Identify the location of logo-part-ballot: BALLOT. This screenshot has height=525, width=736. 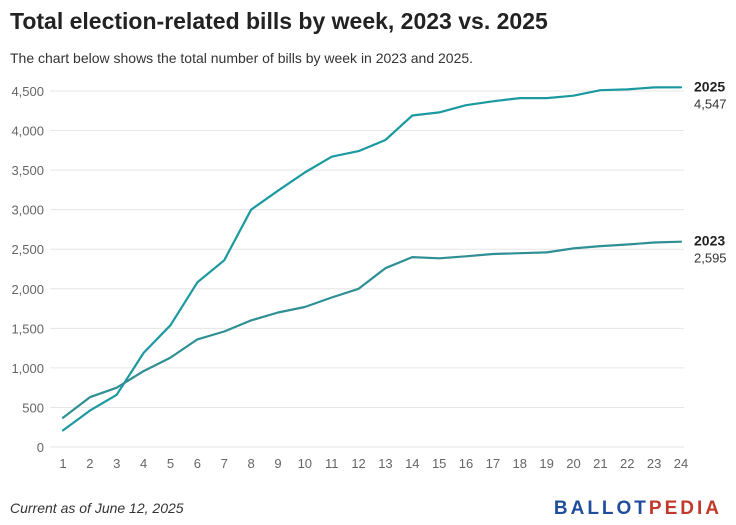
(601, 508).